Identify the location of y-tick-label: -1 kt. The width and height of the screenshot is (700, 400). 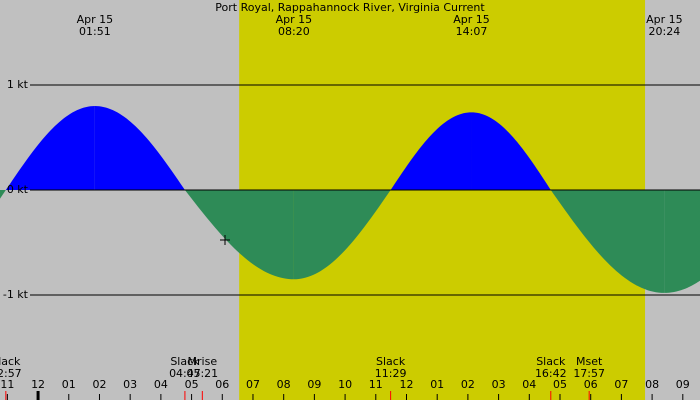
(16, 294).